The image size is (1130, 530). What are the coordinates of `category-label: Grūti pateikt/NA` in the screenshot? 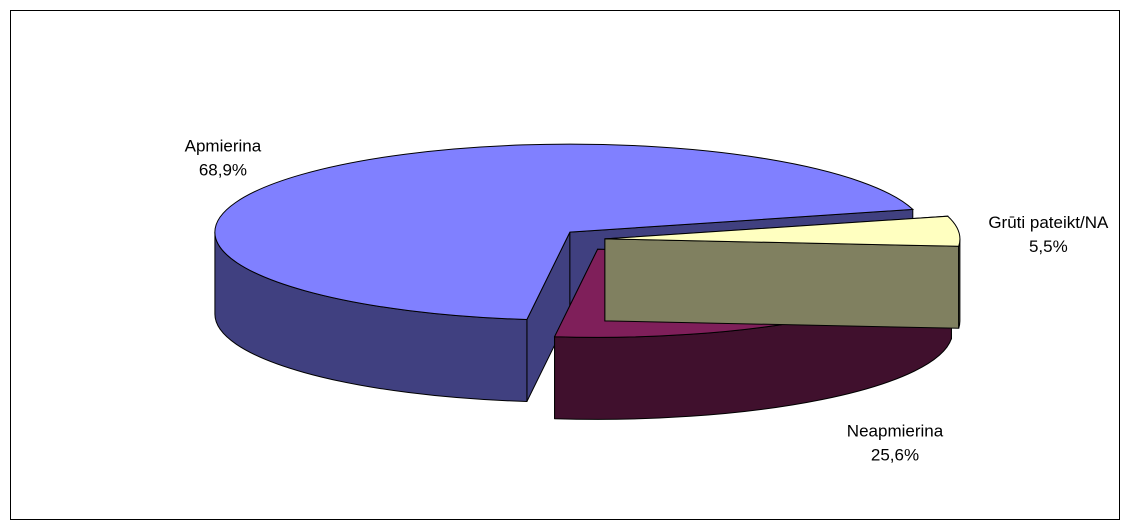 It's located at (1048, 222).